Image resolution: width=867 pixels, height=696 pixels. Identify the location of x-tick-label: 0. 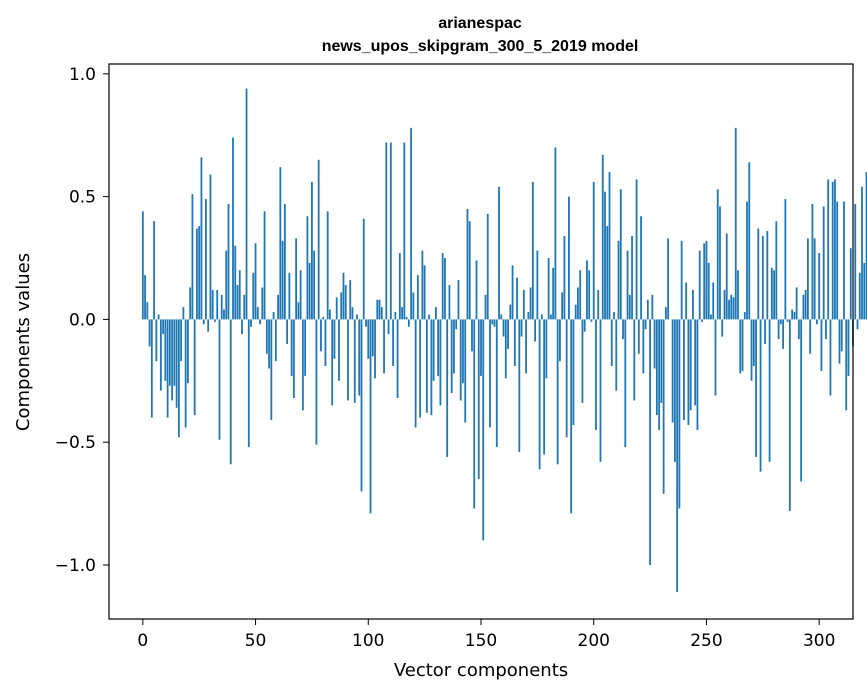
(142, 641).